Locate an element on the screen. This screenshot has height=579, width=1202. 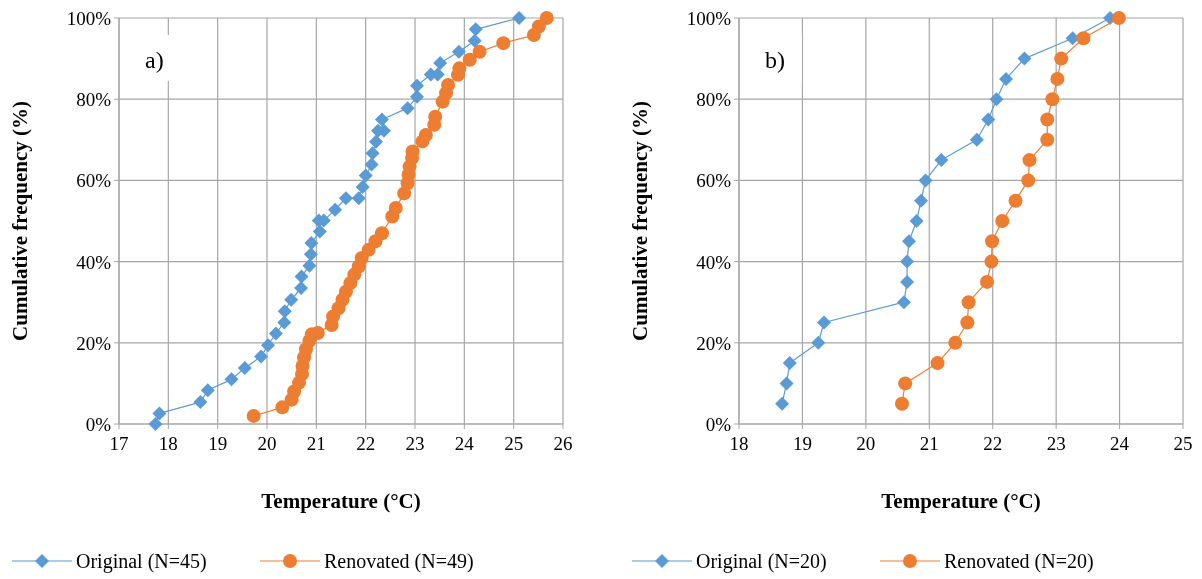
x-axis-title: Temperature (°C) is located at coordinates (961, 501).